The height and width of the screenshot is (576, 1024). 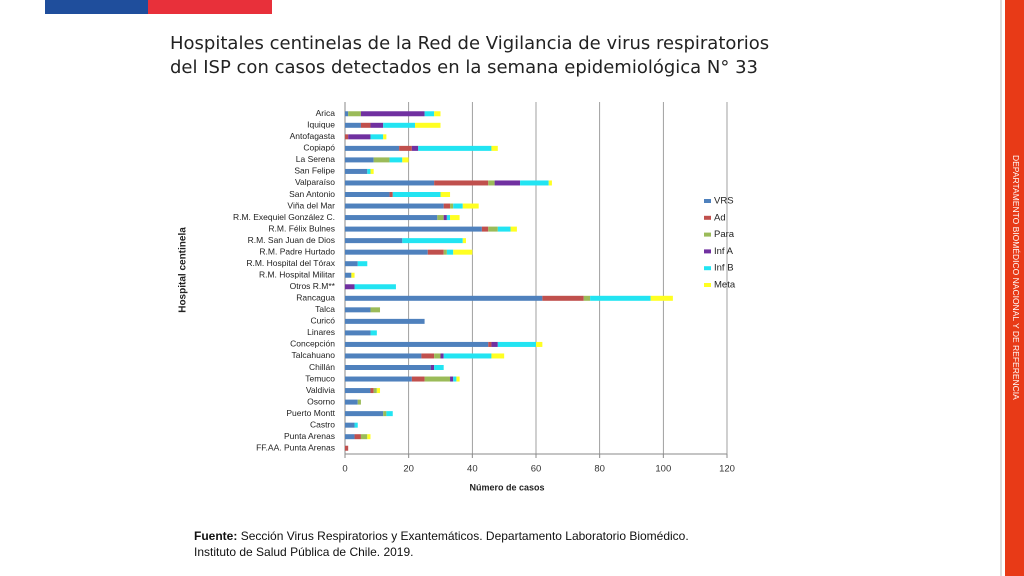 I want to click on y-tick-label: Talca, so click(x=325, y=309).